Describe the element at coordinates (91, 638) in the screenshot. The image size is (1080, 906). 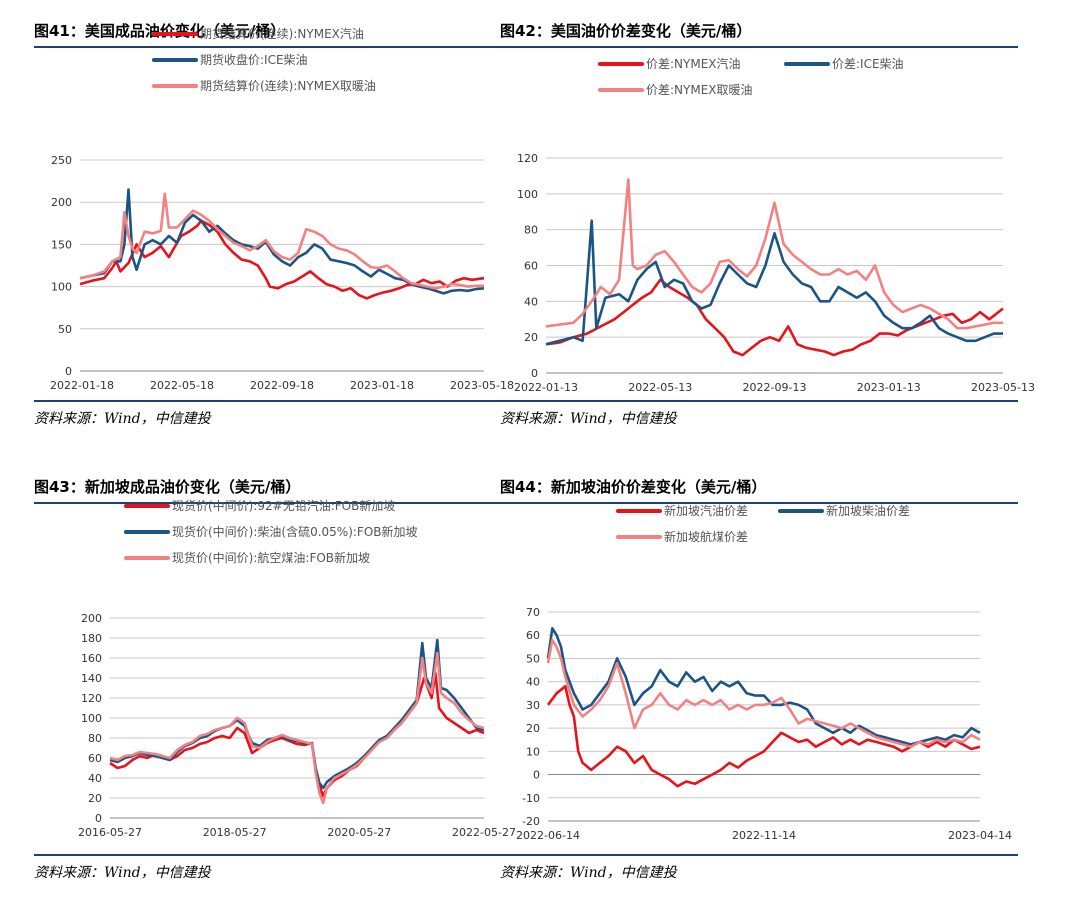
I see `y-tick-label: 180` at that location.